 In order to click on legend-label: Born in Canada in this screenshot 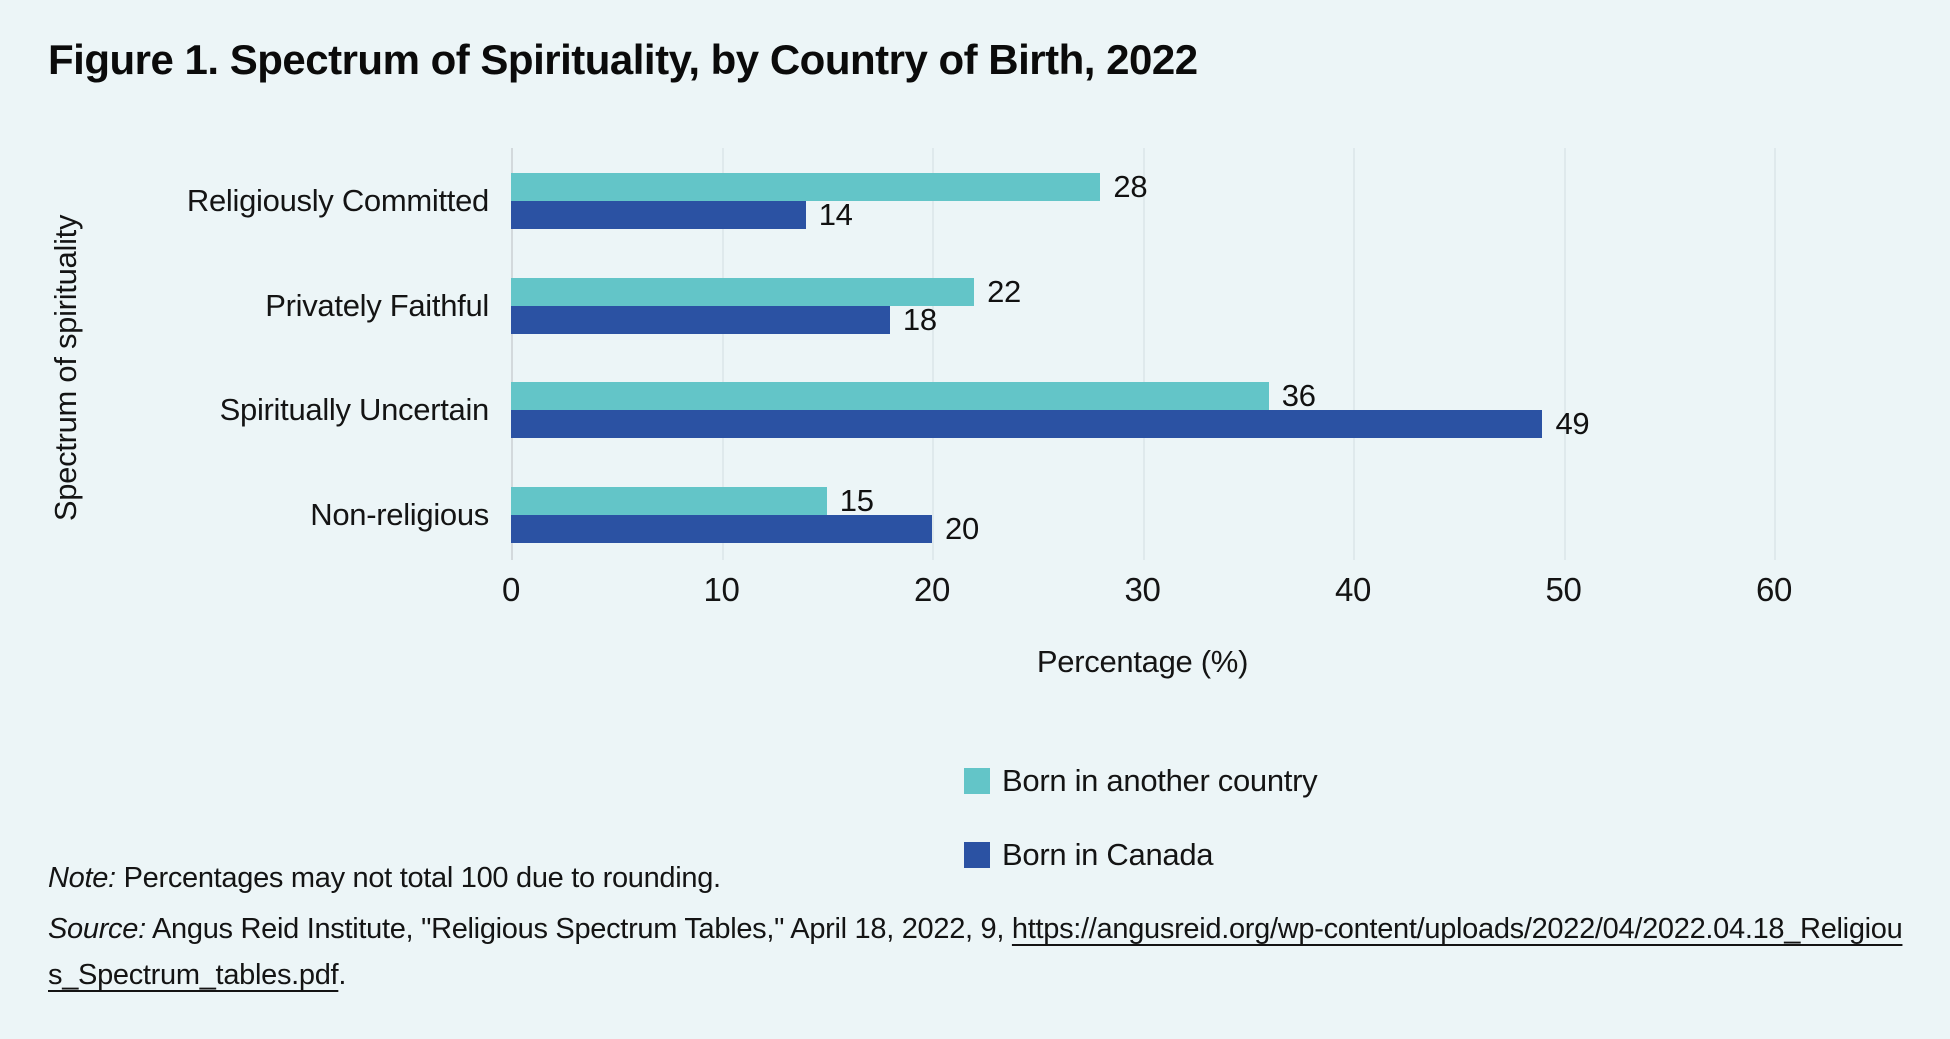, I will do `click(1108, 854)`.